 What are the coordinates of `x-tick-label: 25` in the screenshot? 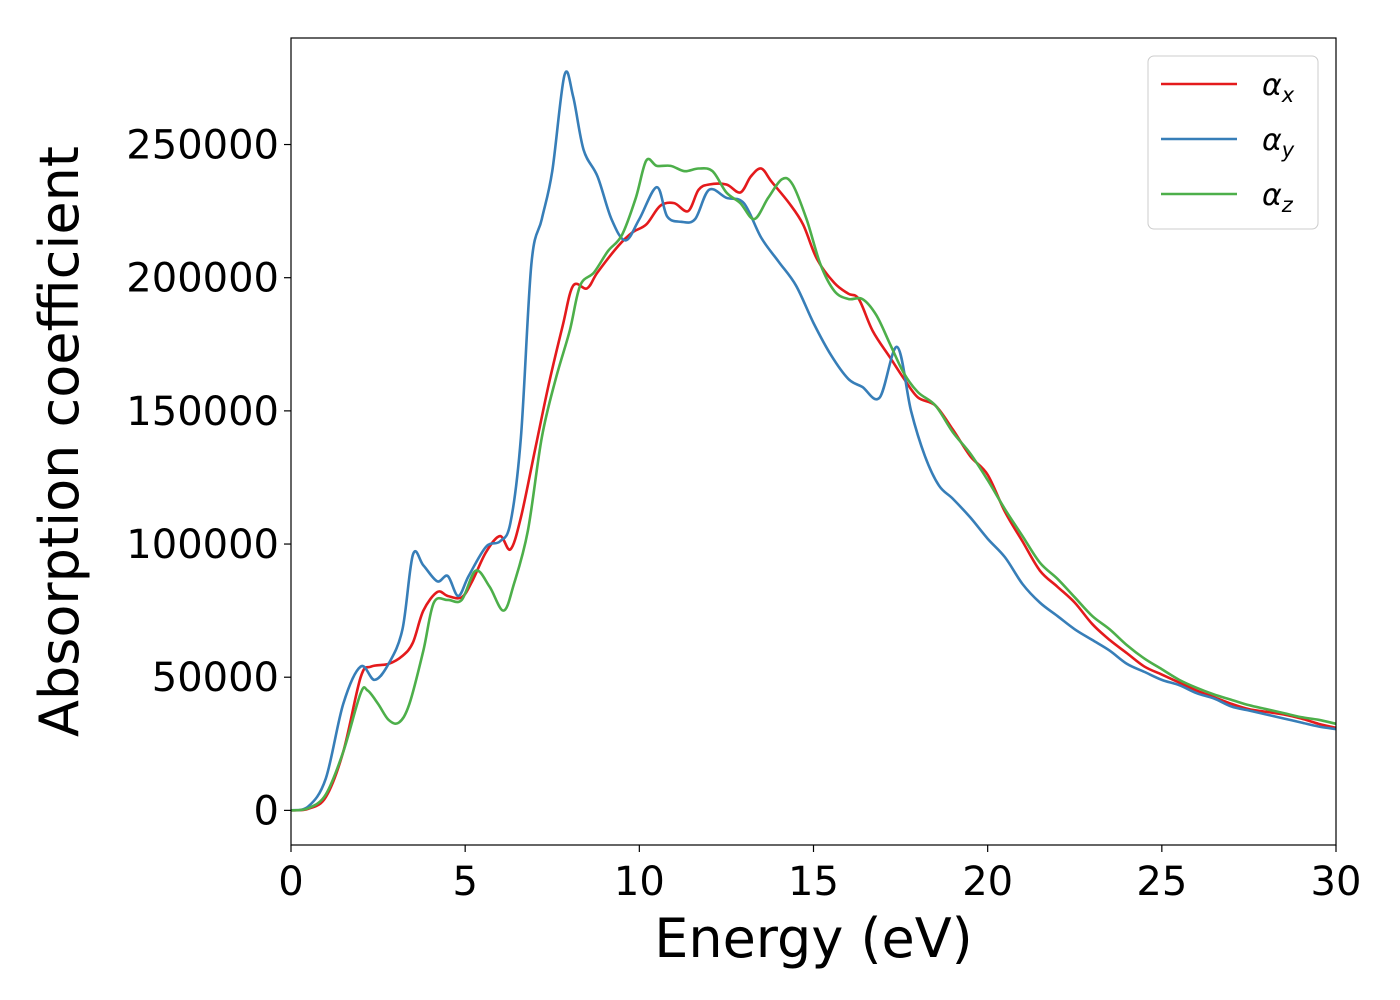 It's located at (1161, 882).